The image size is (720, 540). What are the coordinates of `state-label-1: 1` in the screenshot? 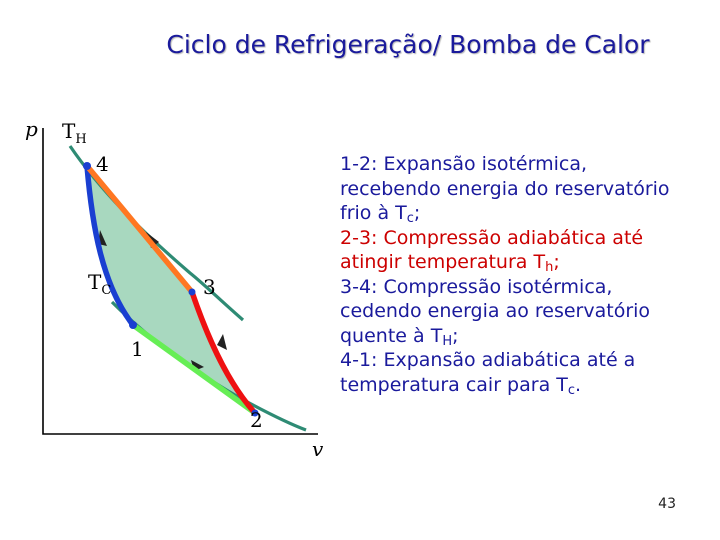 It's located at (137, 349).